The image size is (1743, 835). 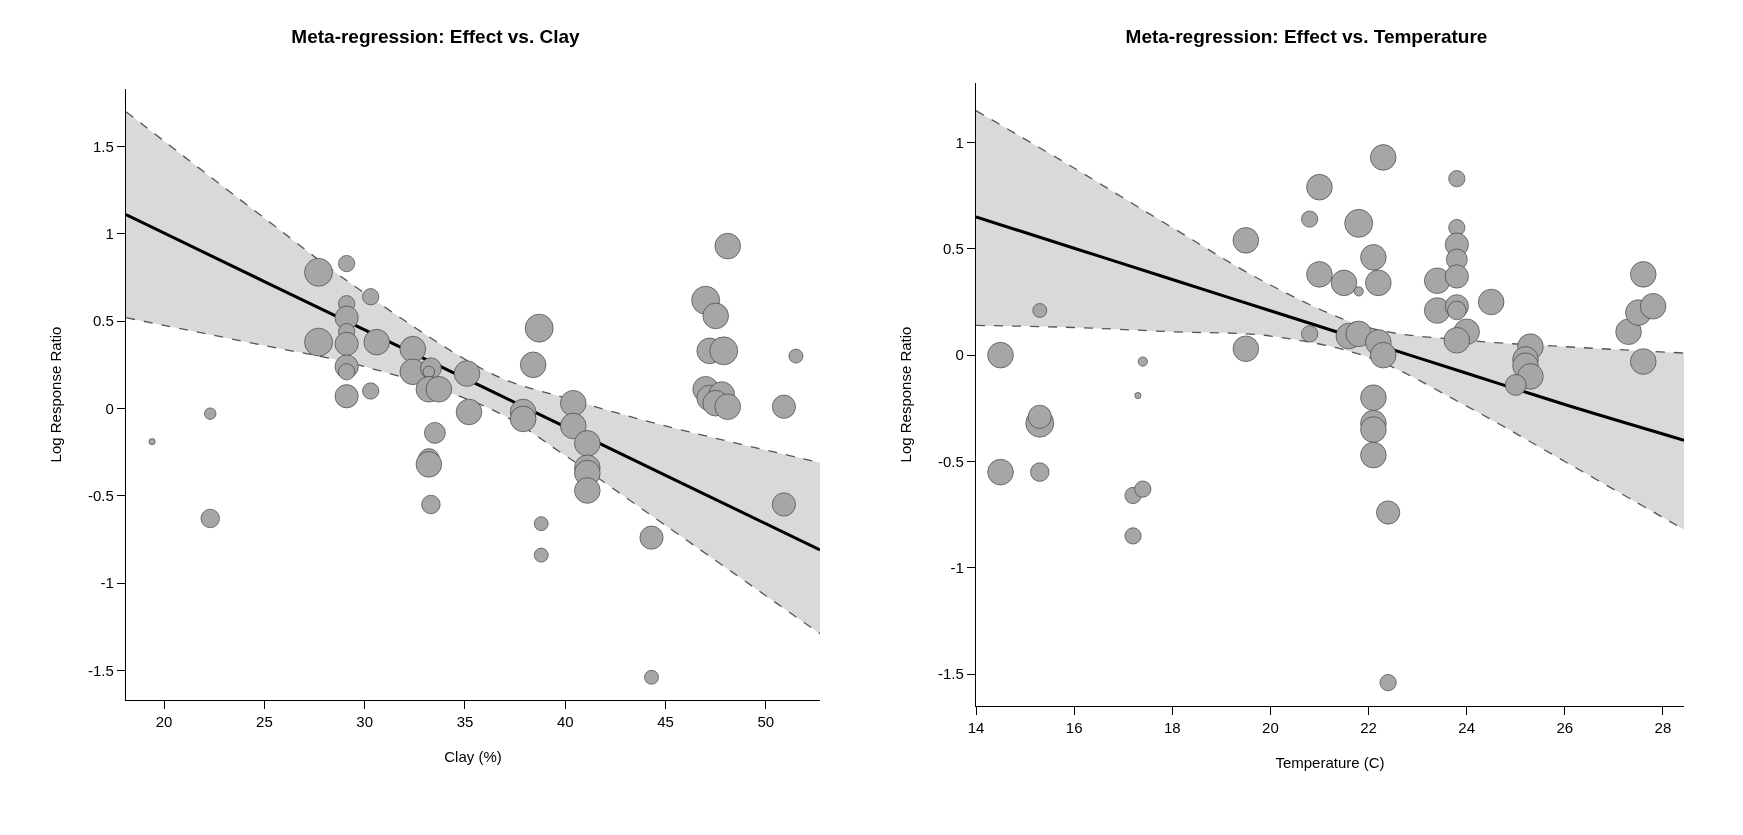 I want to click on y-tick-label: 1.5, so click(x=103, y=146).